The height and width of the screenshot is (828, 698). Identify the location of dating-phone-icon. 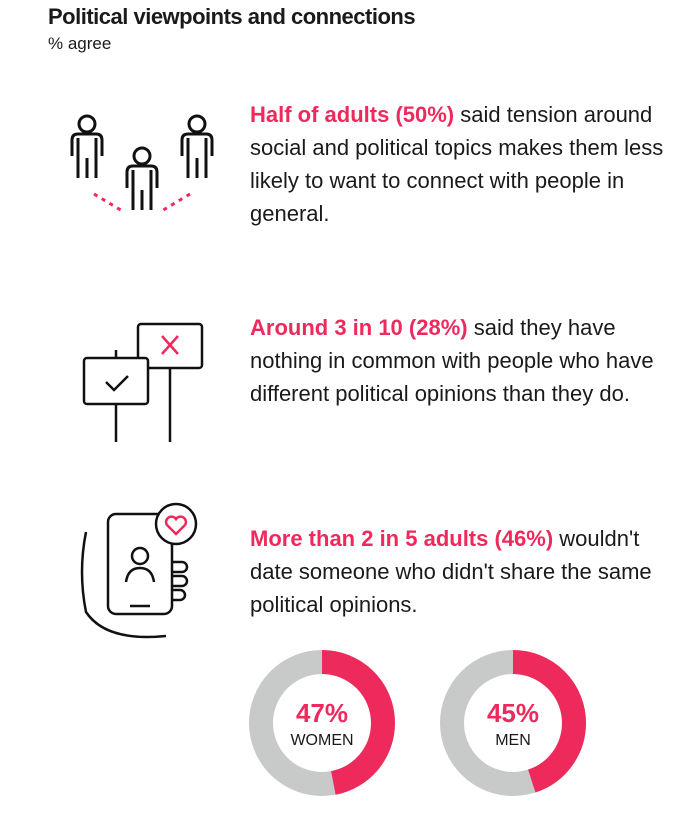
(139, 570).